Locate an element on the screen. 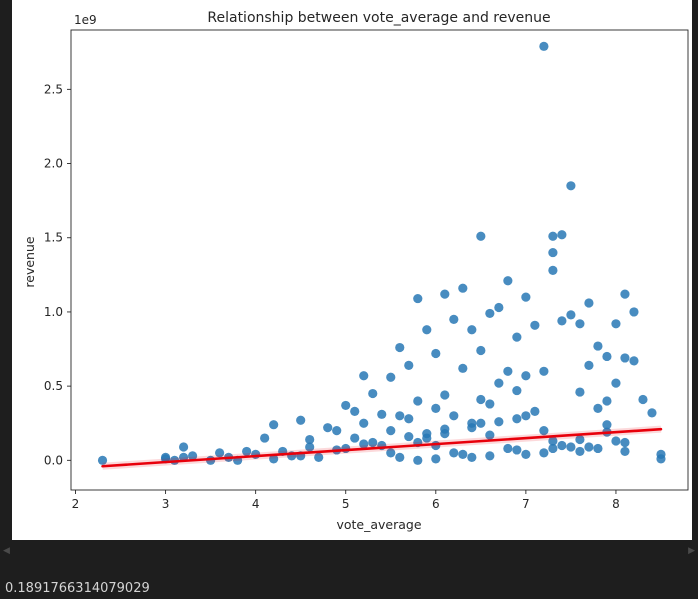 The image size is (698, 599). horizontal-scrollbar: ◀ ▶ is located at coordinates (349, 552).